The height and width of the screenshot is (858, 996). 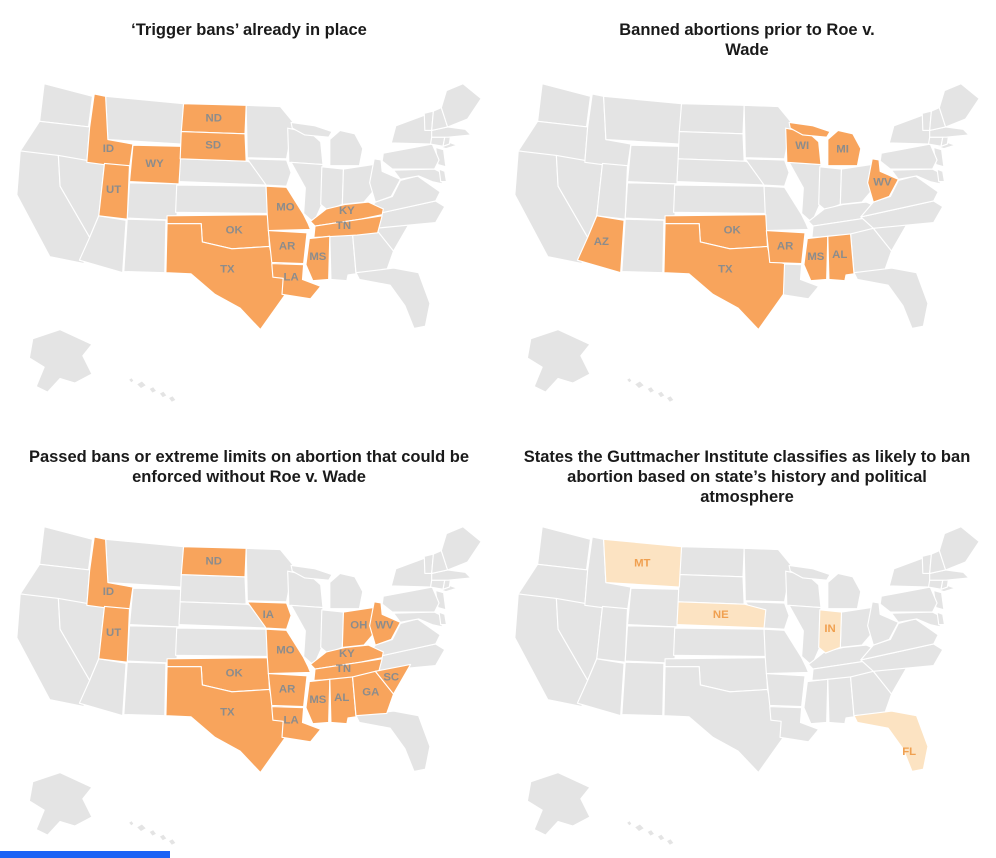 What do you see at coordinates (724, 277) in the screenshot?
I see `state-TX` at bounding box center [724, 277].